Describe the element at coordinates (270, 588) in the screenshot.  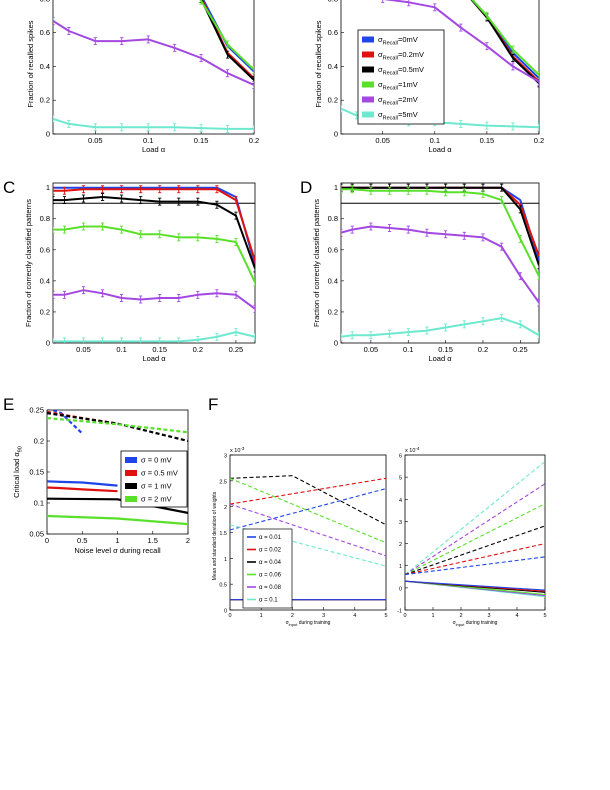
I see `legend-label: α = 0.08` at that location.